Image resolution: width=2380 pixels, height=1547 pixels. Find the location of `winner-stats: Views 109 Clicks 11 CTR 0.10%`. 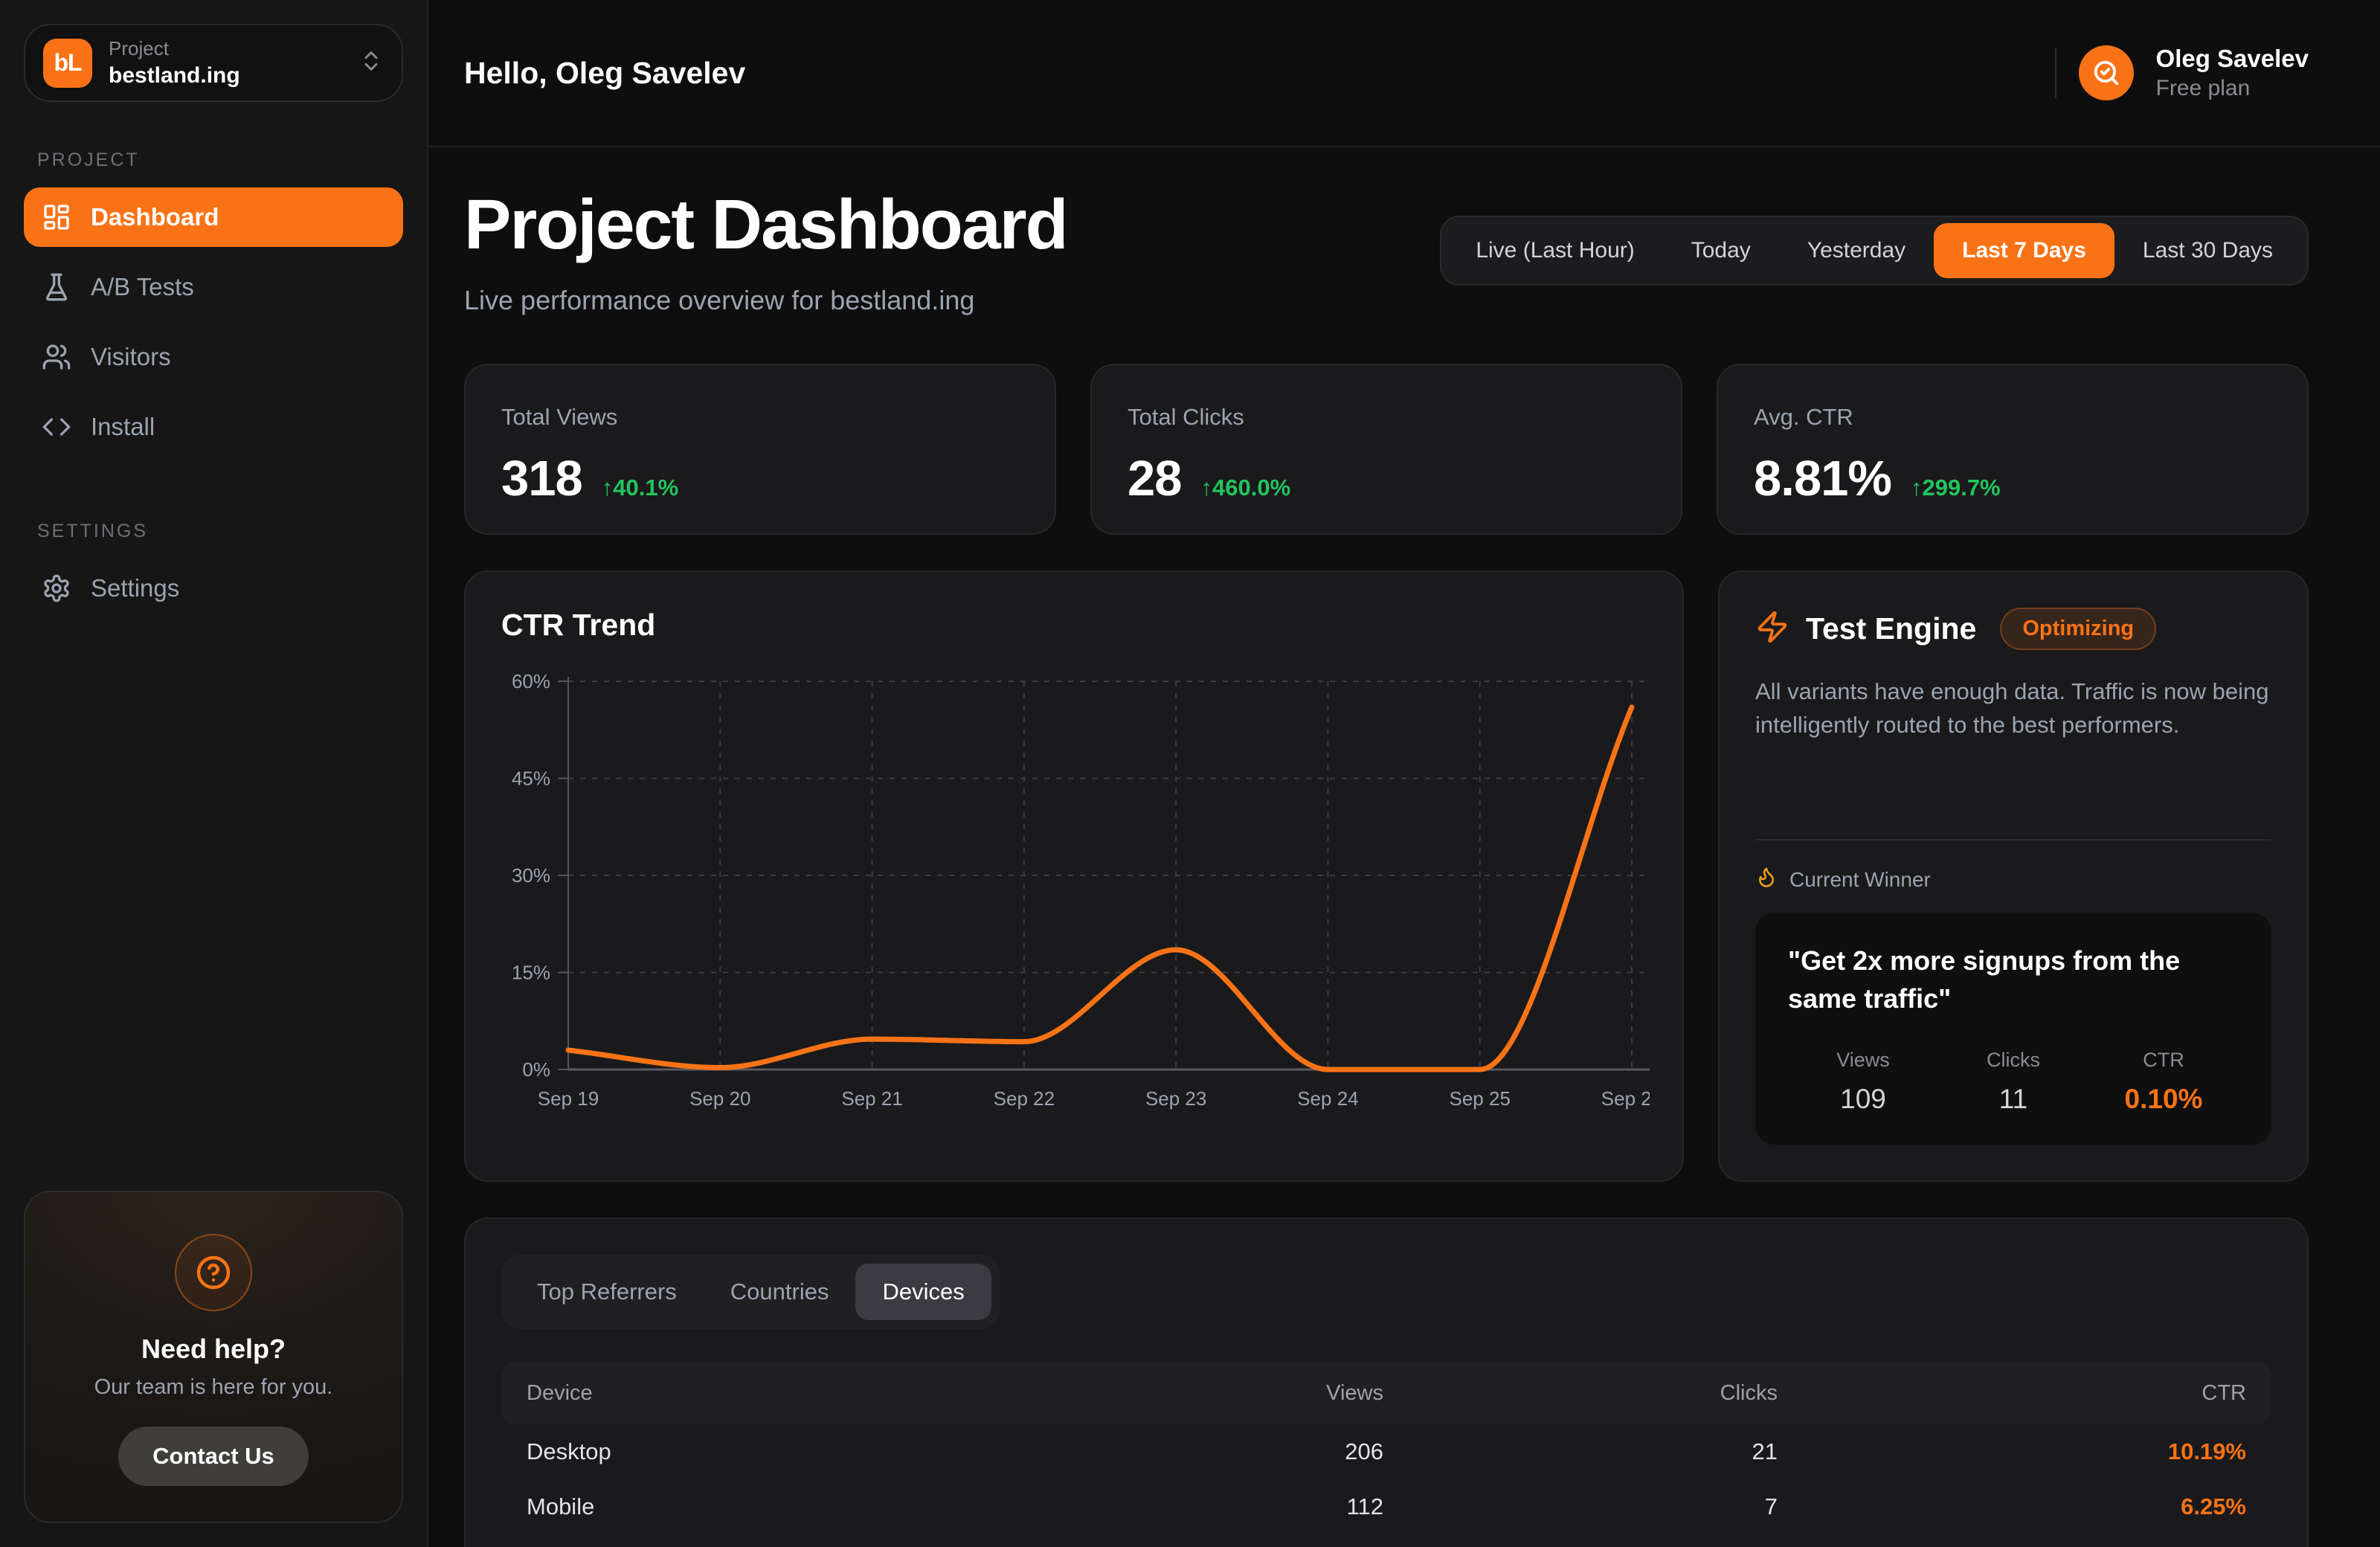

winner-stats: Views 109 Clicks 11 CTR 0.10% is located at coordinates (2014, 1082).